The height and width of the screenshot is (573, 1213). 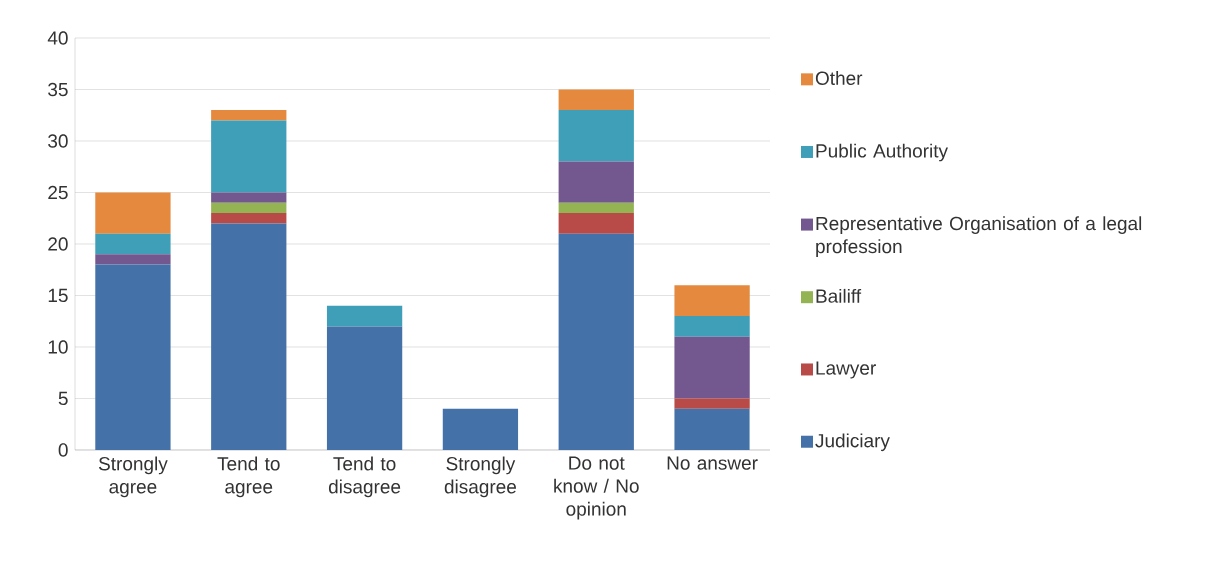 What do you see at coordinates (846, 370) in the screenshot?
I see `legend-label: Lawyer` at bounding box center [846, 370].